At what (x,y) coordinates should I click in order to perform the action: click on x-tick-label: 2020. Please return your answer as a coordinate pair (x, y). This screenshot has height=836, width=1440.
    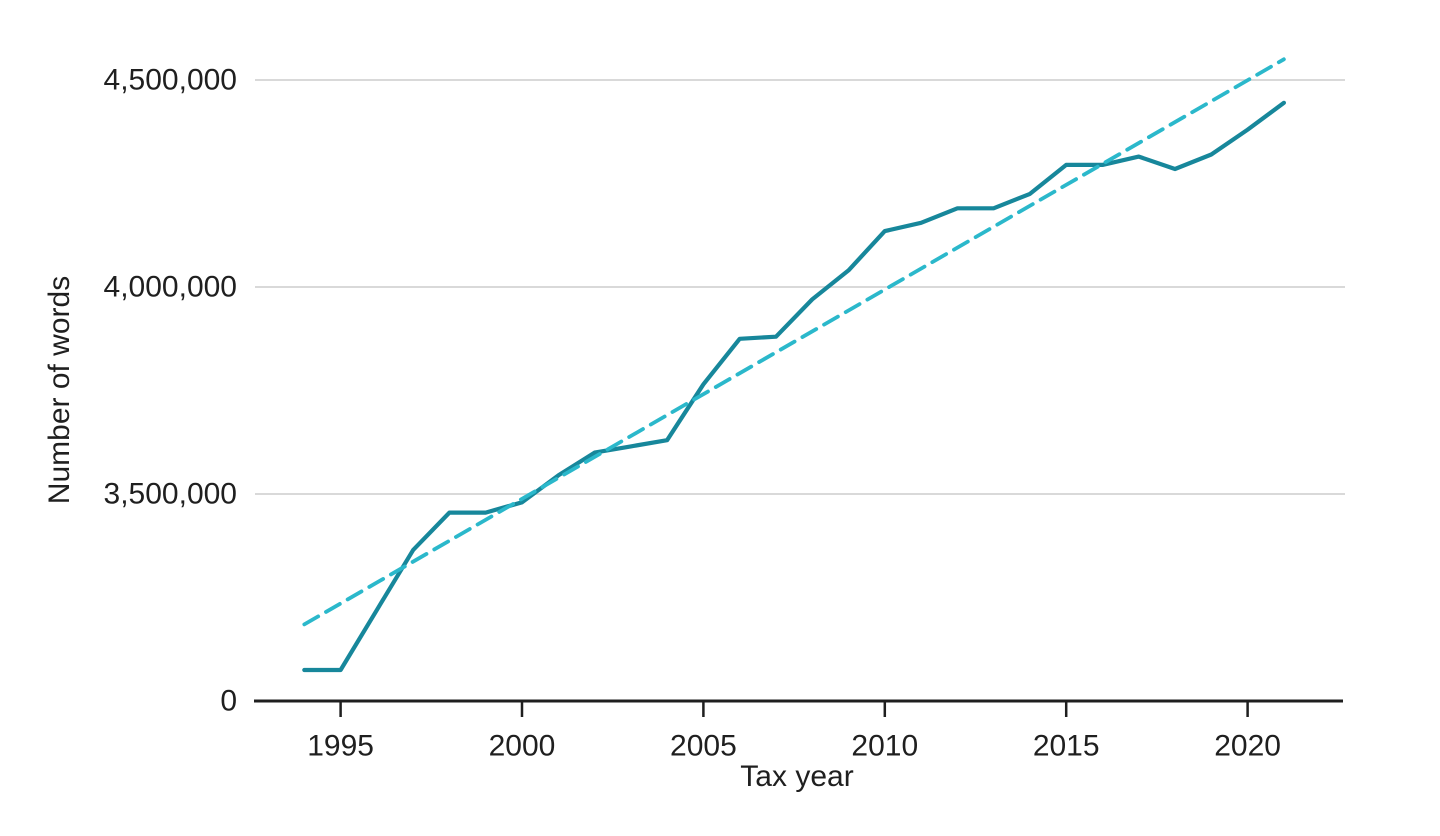
    Looking at the image, I should click on (1247, 746).